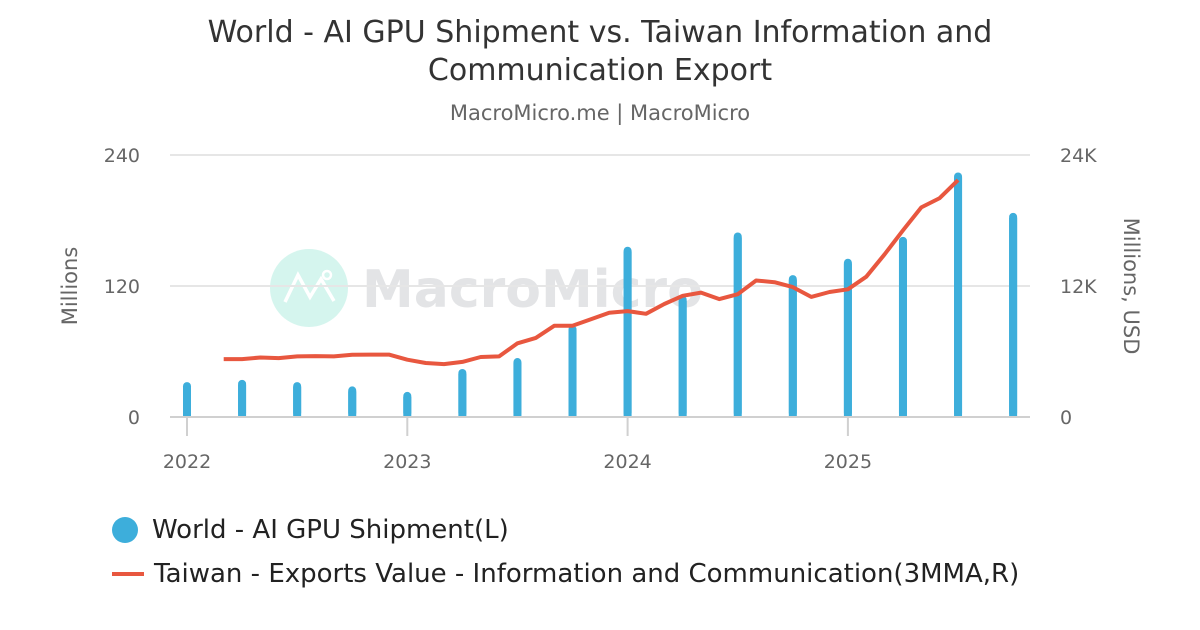 The image size is (1200, 630). What do you see at coordinates (1078, 156) in the screenshot?
I see `right-tick-label: 24K` at bounding box center [1078, 156].